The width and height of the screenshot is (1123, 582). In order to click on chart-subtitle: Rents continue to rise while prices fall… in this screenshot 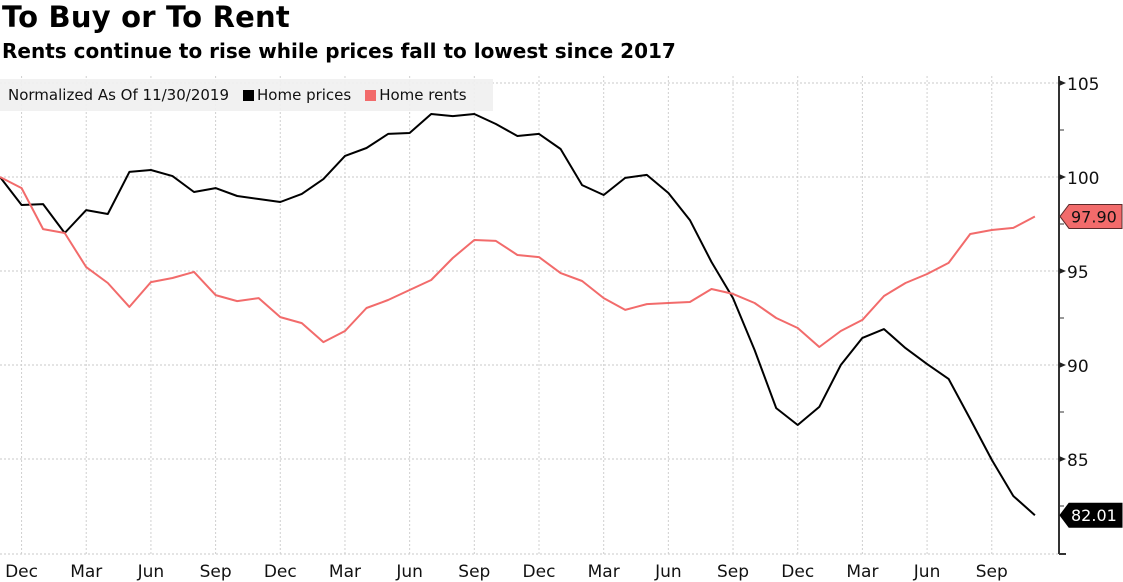, I will do `click(339, 51)`.